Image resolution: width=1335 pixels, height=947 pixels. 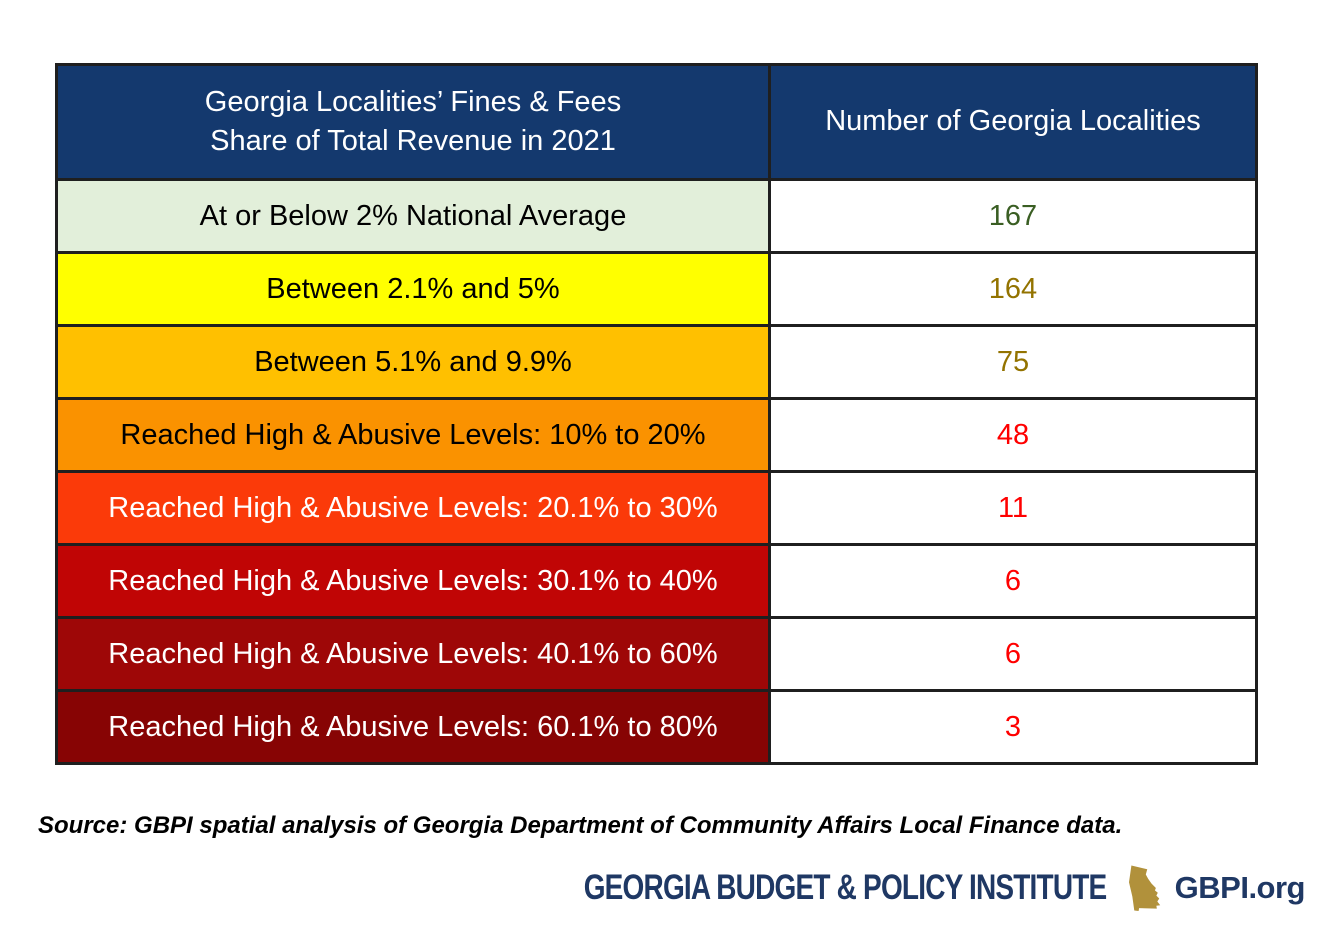 What do you see at coordinates (1013, 435) in the screenshot?
I see `table-row-value: 48` at bounding box center [1013, 435].